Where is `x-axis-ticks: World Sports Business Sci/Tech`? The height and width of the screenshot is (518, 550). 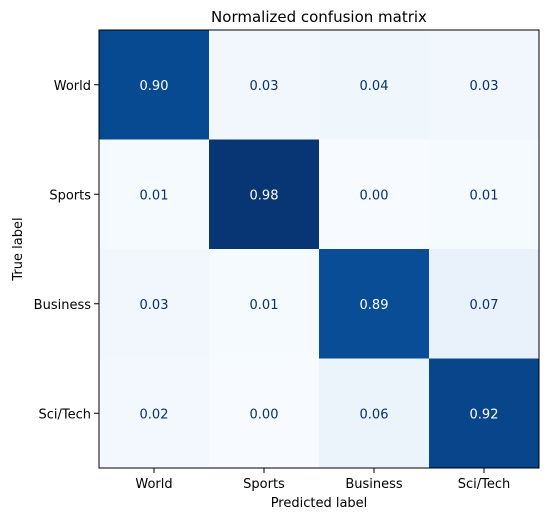
x-axis-ticks: World Sports Business Sci/Tech is located at coordinates (322, 480).